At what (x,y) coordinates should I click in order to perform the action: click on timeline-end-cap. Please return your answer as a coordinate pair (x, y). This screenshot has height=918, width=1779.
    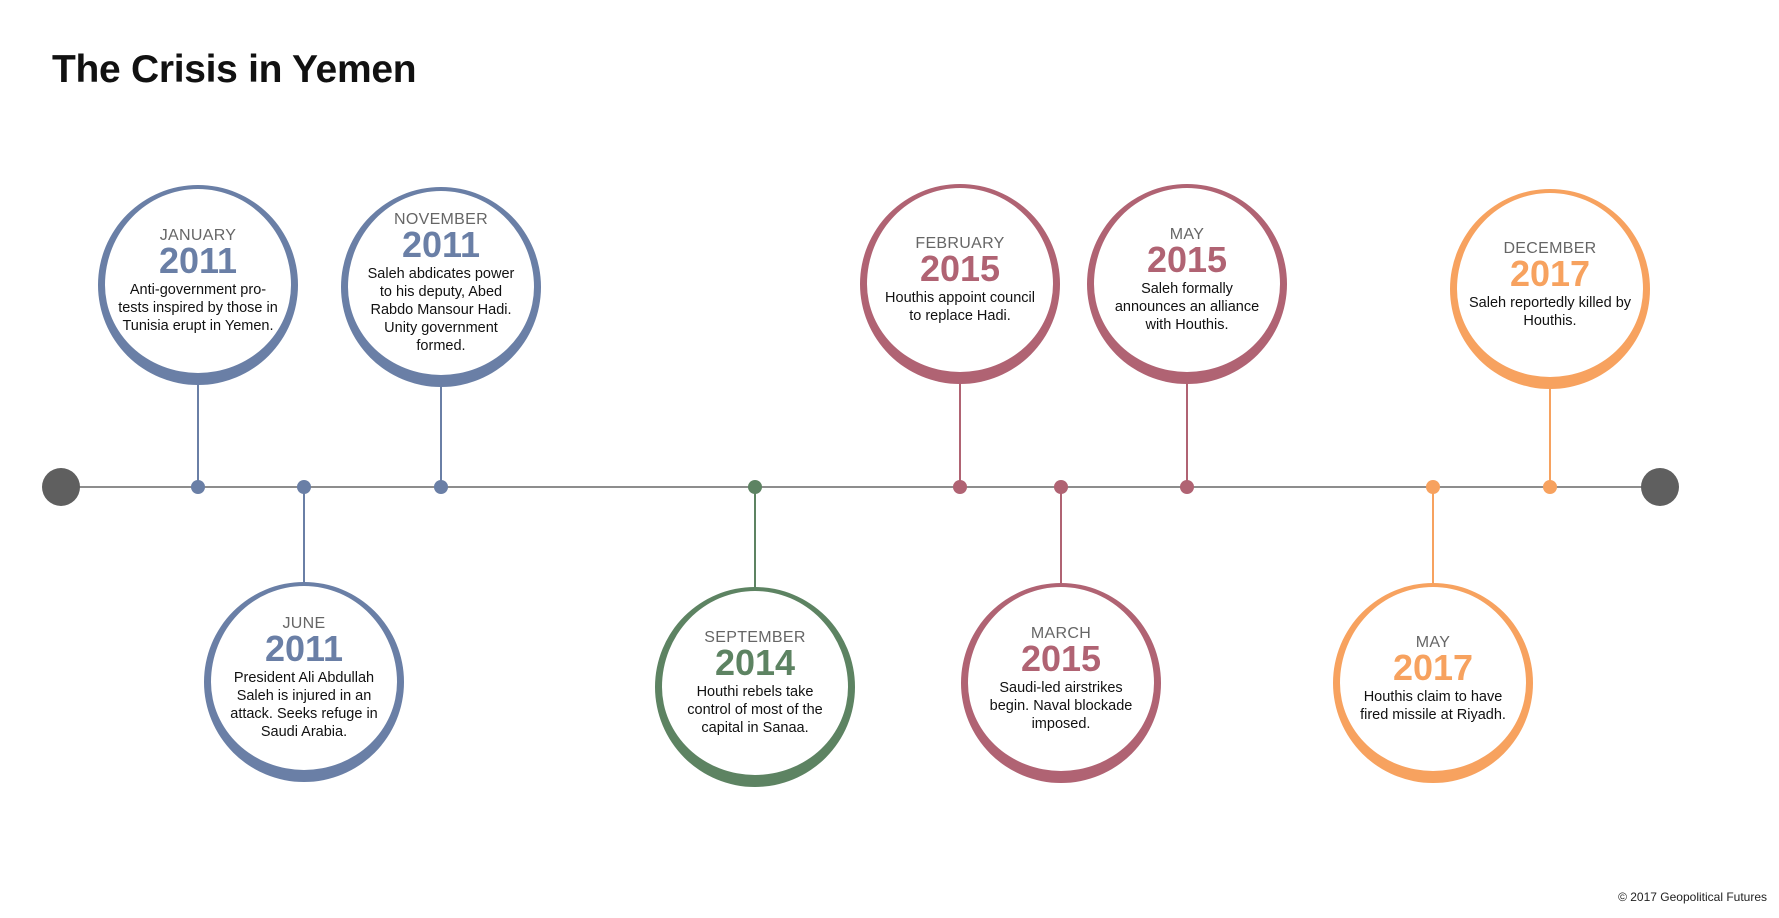
    Looking at the image, I should click on (1660, 487).